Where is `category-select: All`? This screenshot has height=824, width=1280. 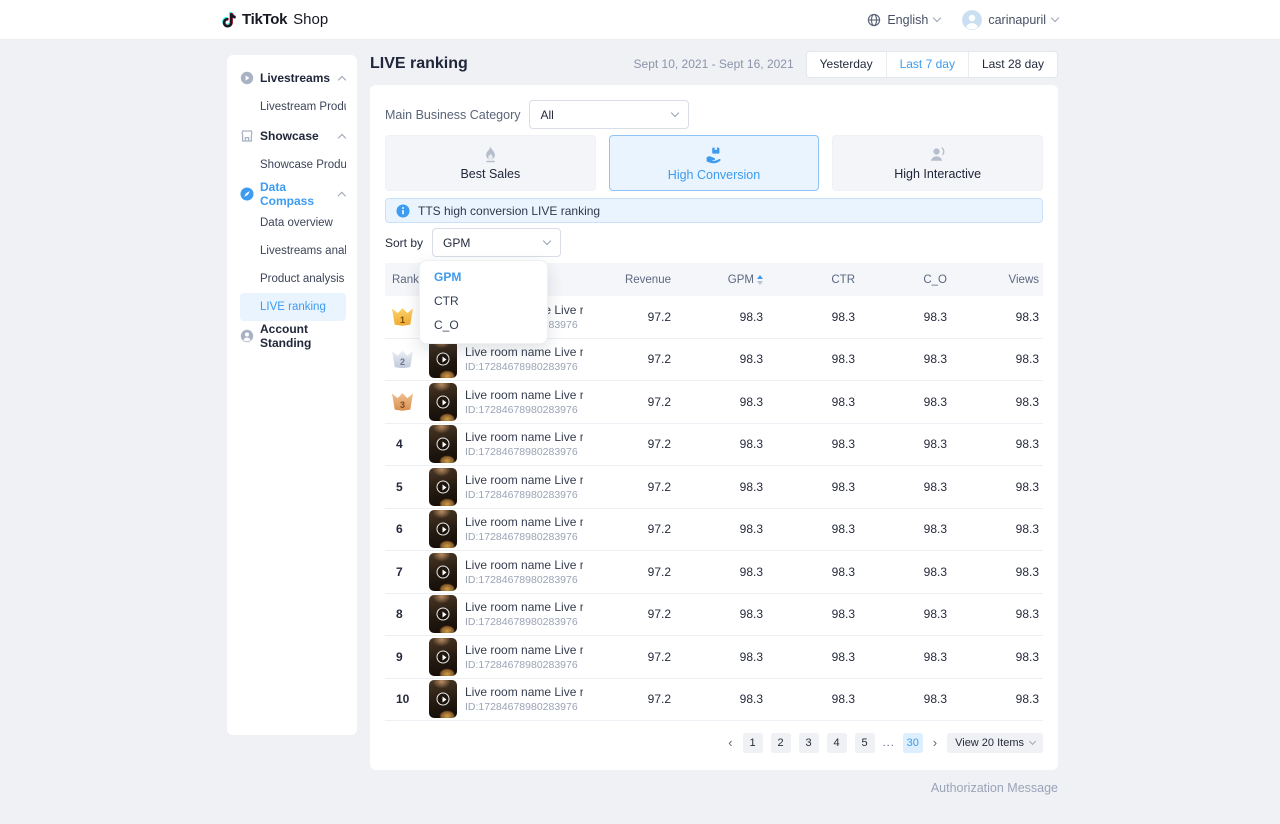
category-select: All is located at coordinates (609, 114).